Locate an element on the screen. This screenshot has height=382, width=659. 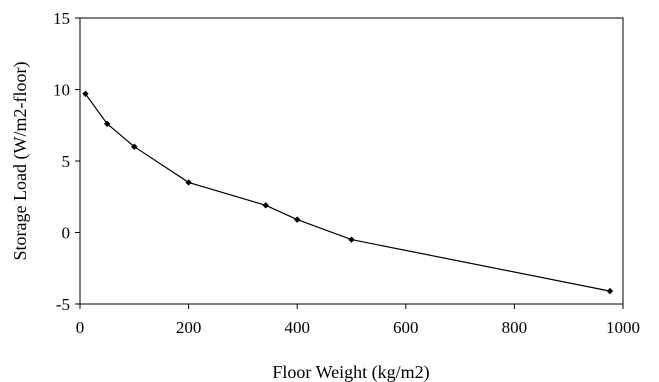
y-tick-label: -5 is located at coordinates (63, 304).